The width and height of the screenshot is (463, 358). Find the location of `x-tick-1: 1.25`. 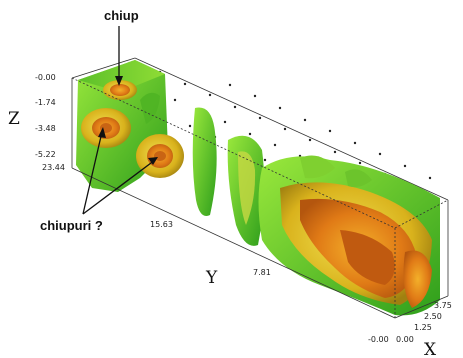

x-tick-1: 1.25 is located at coordinates (423, 327).